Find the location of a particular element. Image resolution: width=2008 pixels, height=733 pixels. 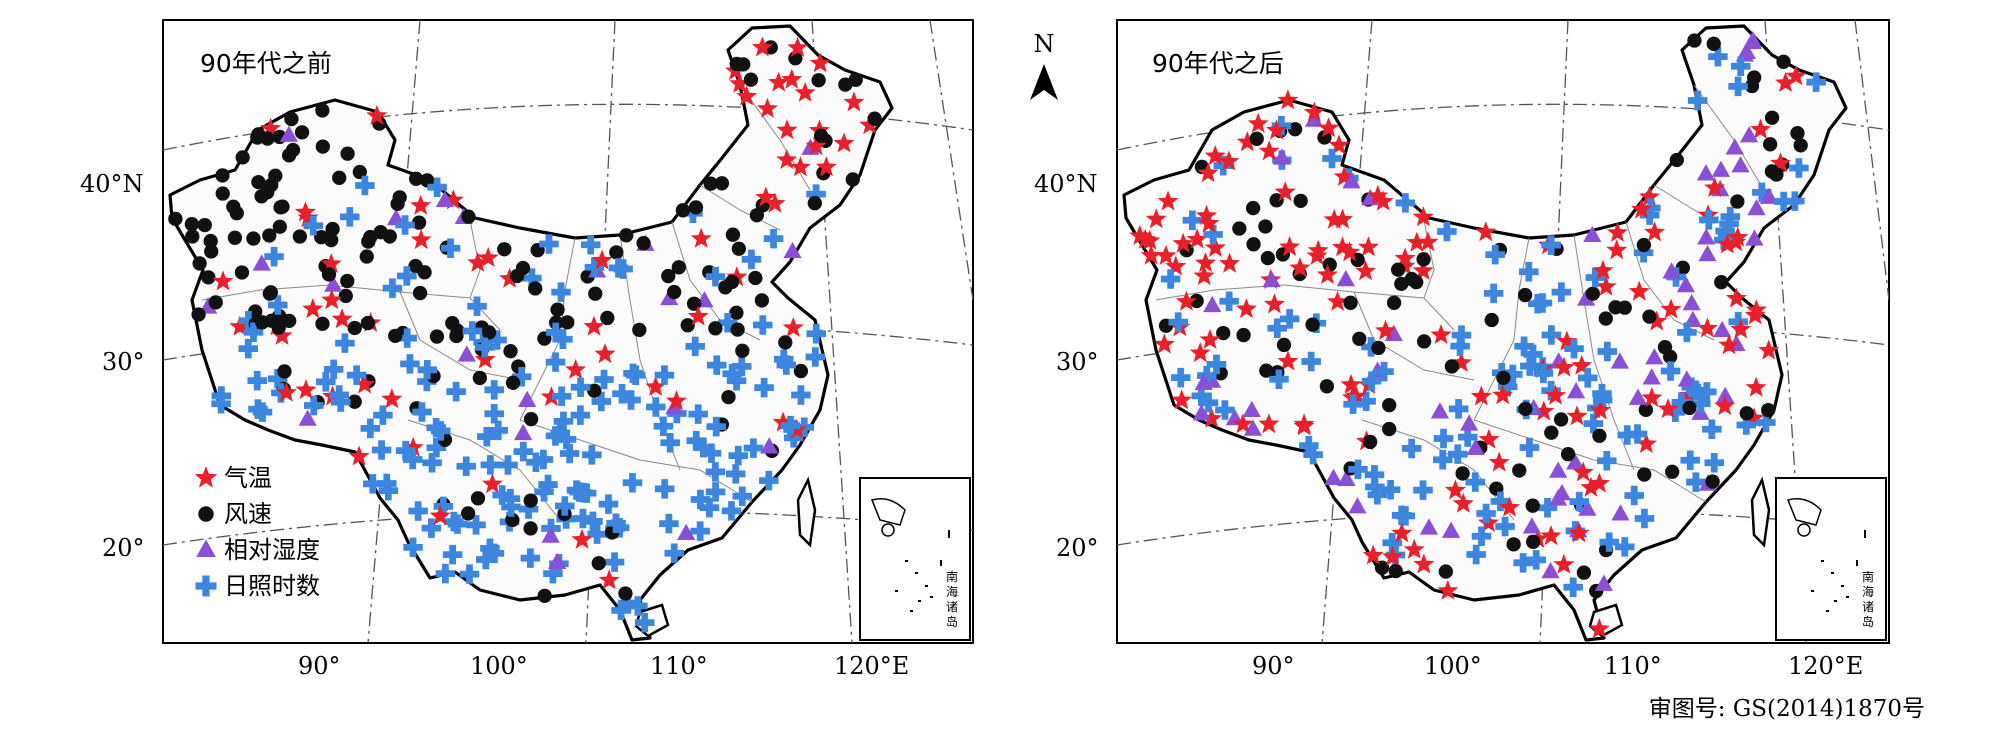

taiwan-outline is located at coordinates (1760, 512).